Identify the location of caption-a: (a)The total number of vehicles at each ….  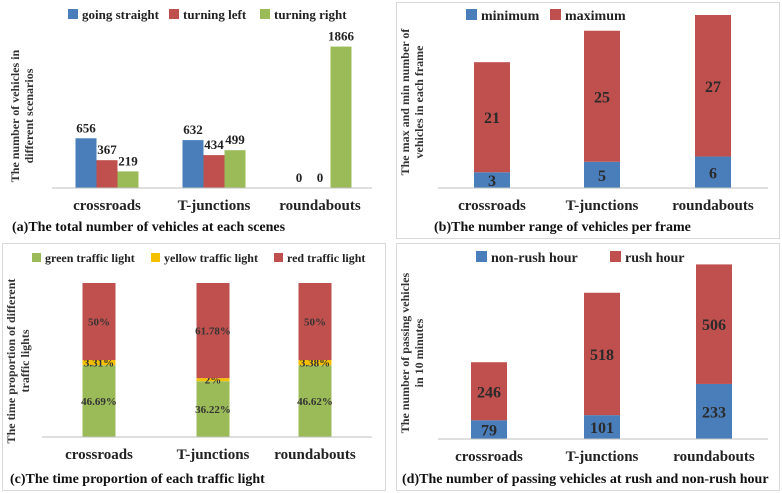
(149, 227).